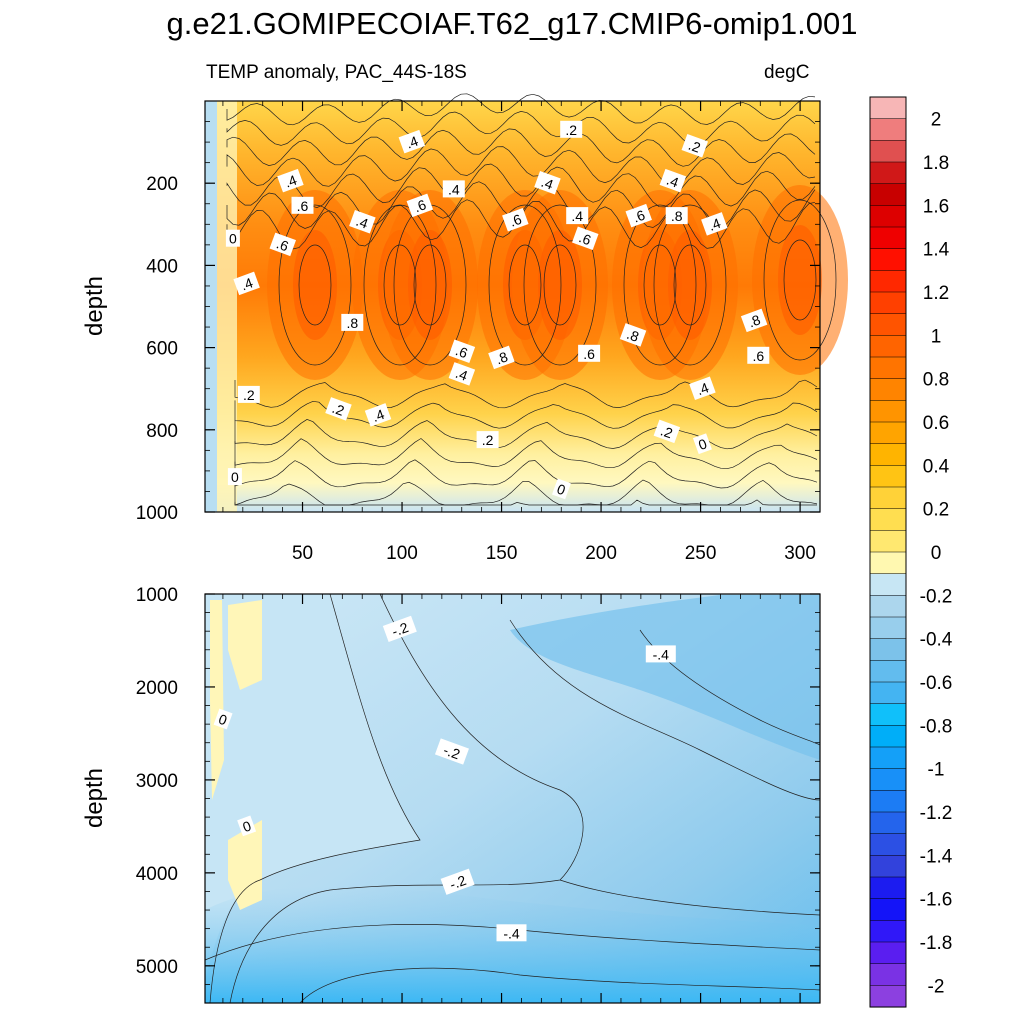 The width and height of the screenshot is (1024, 1024). I want to click on colorbar-label: 1.6, so click(936, 206).